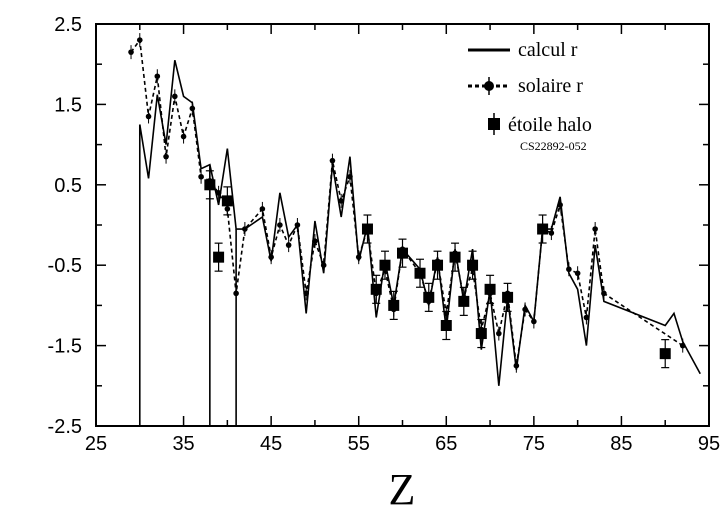 The width and height of the screenshot is (727, 510). What do you see at coordinates (402, 444) in the screenshot?
I see `x-tick-labels: 25 35 45 55 65 75 85 95` at bounding box center [402, 444].